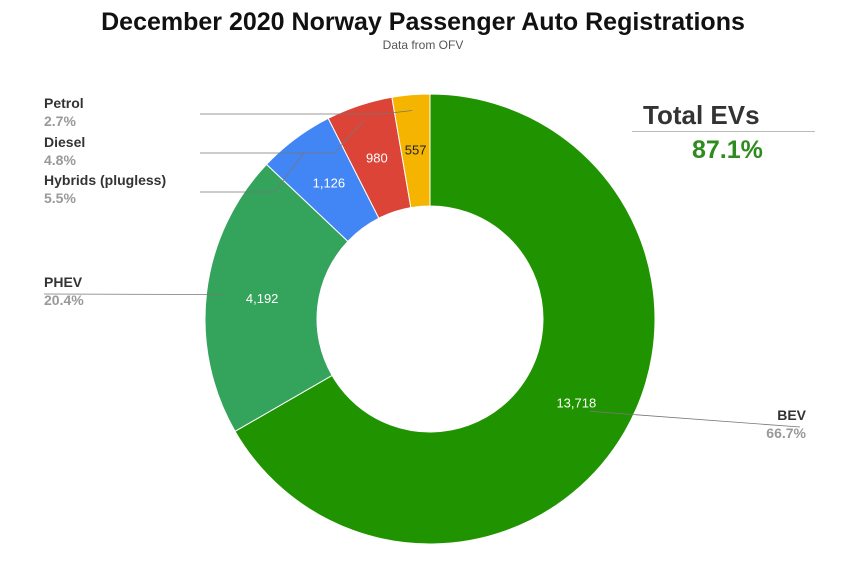 The height and width of the screenshot is (564, 846). What do you see at coordinates (133, 294) in the screenshot?
I see `leader-line-phev` at bounding box center [133, 294].